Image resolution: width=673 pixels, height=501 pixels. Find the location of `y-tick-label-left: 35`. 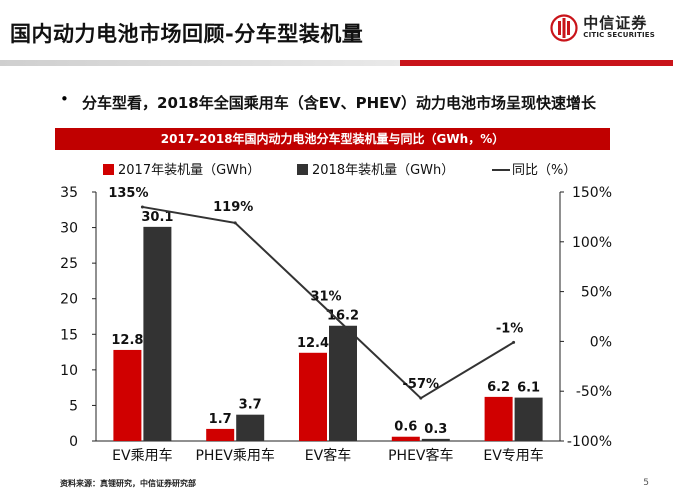

y-tick-label-left: 35 is located at coordinates (69, 193).